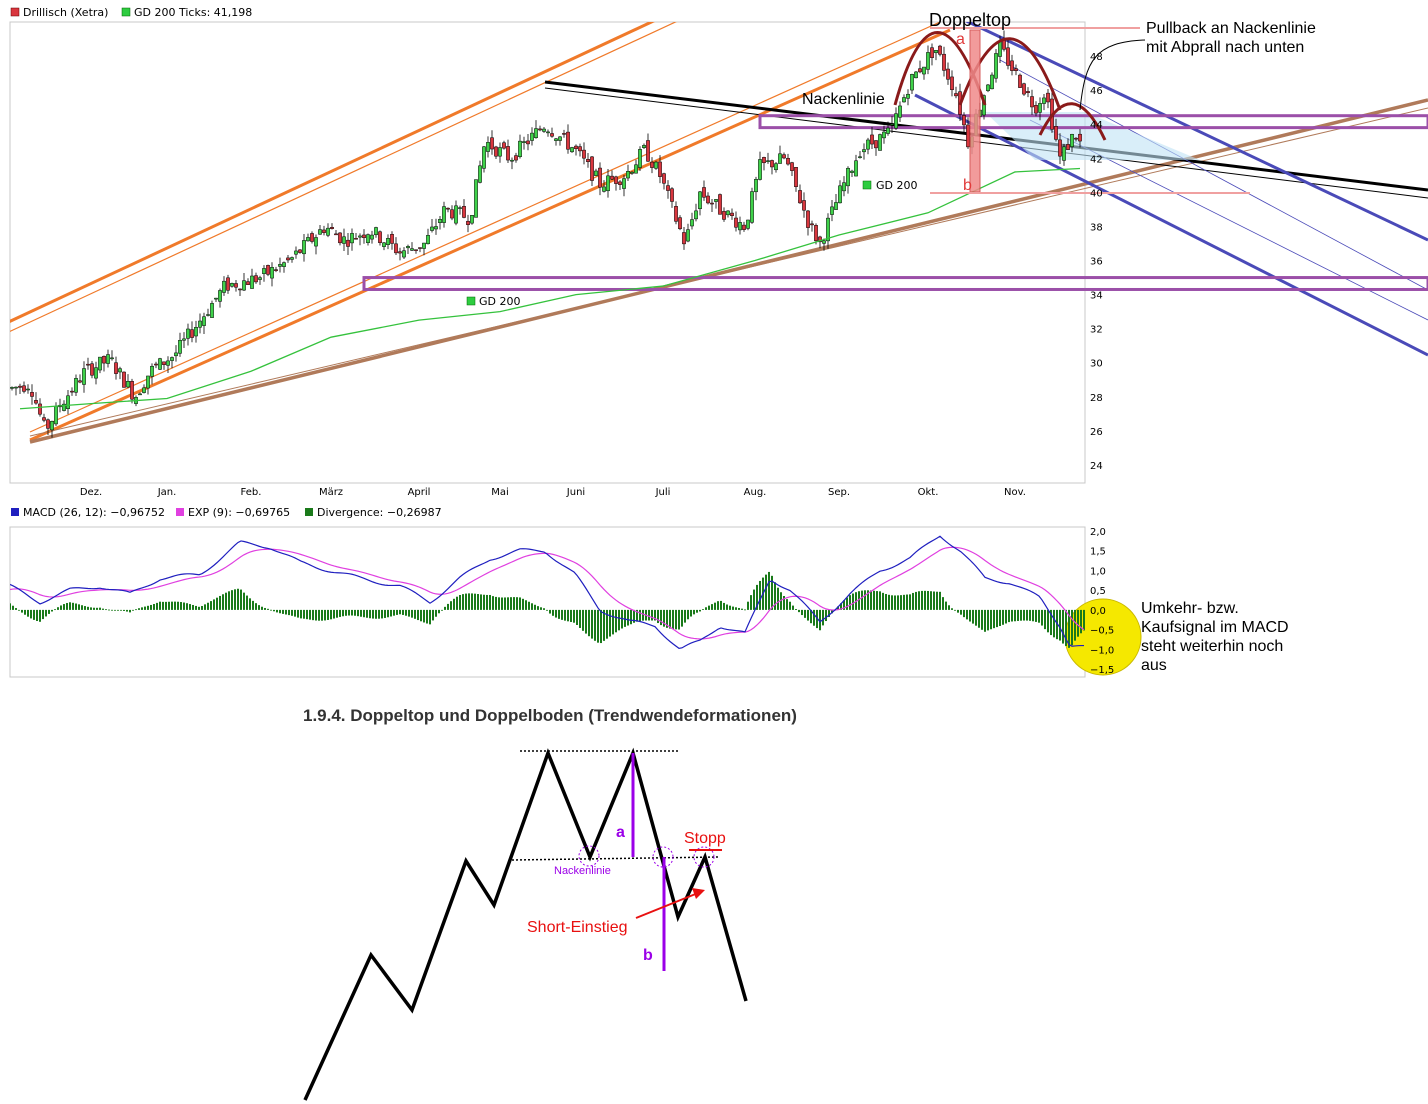 The height and width of the screenshot is (1104, 1428). What do you see at coordinates (986, 143) in the screenshot?
I see `black-neckline-thin` at bounding box center [986, 143].